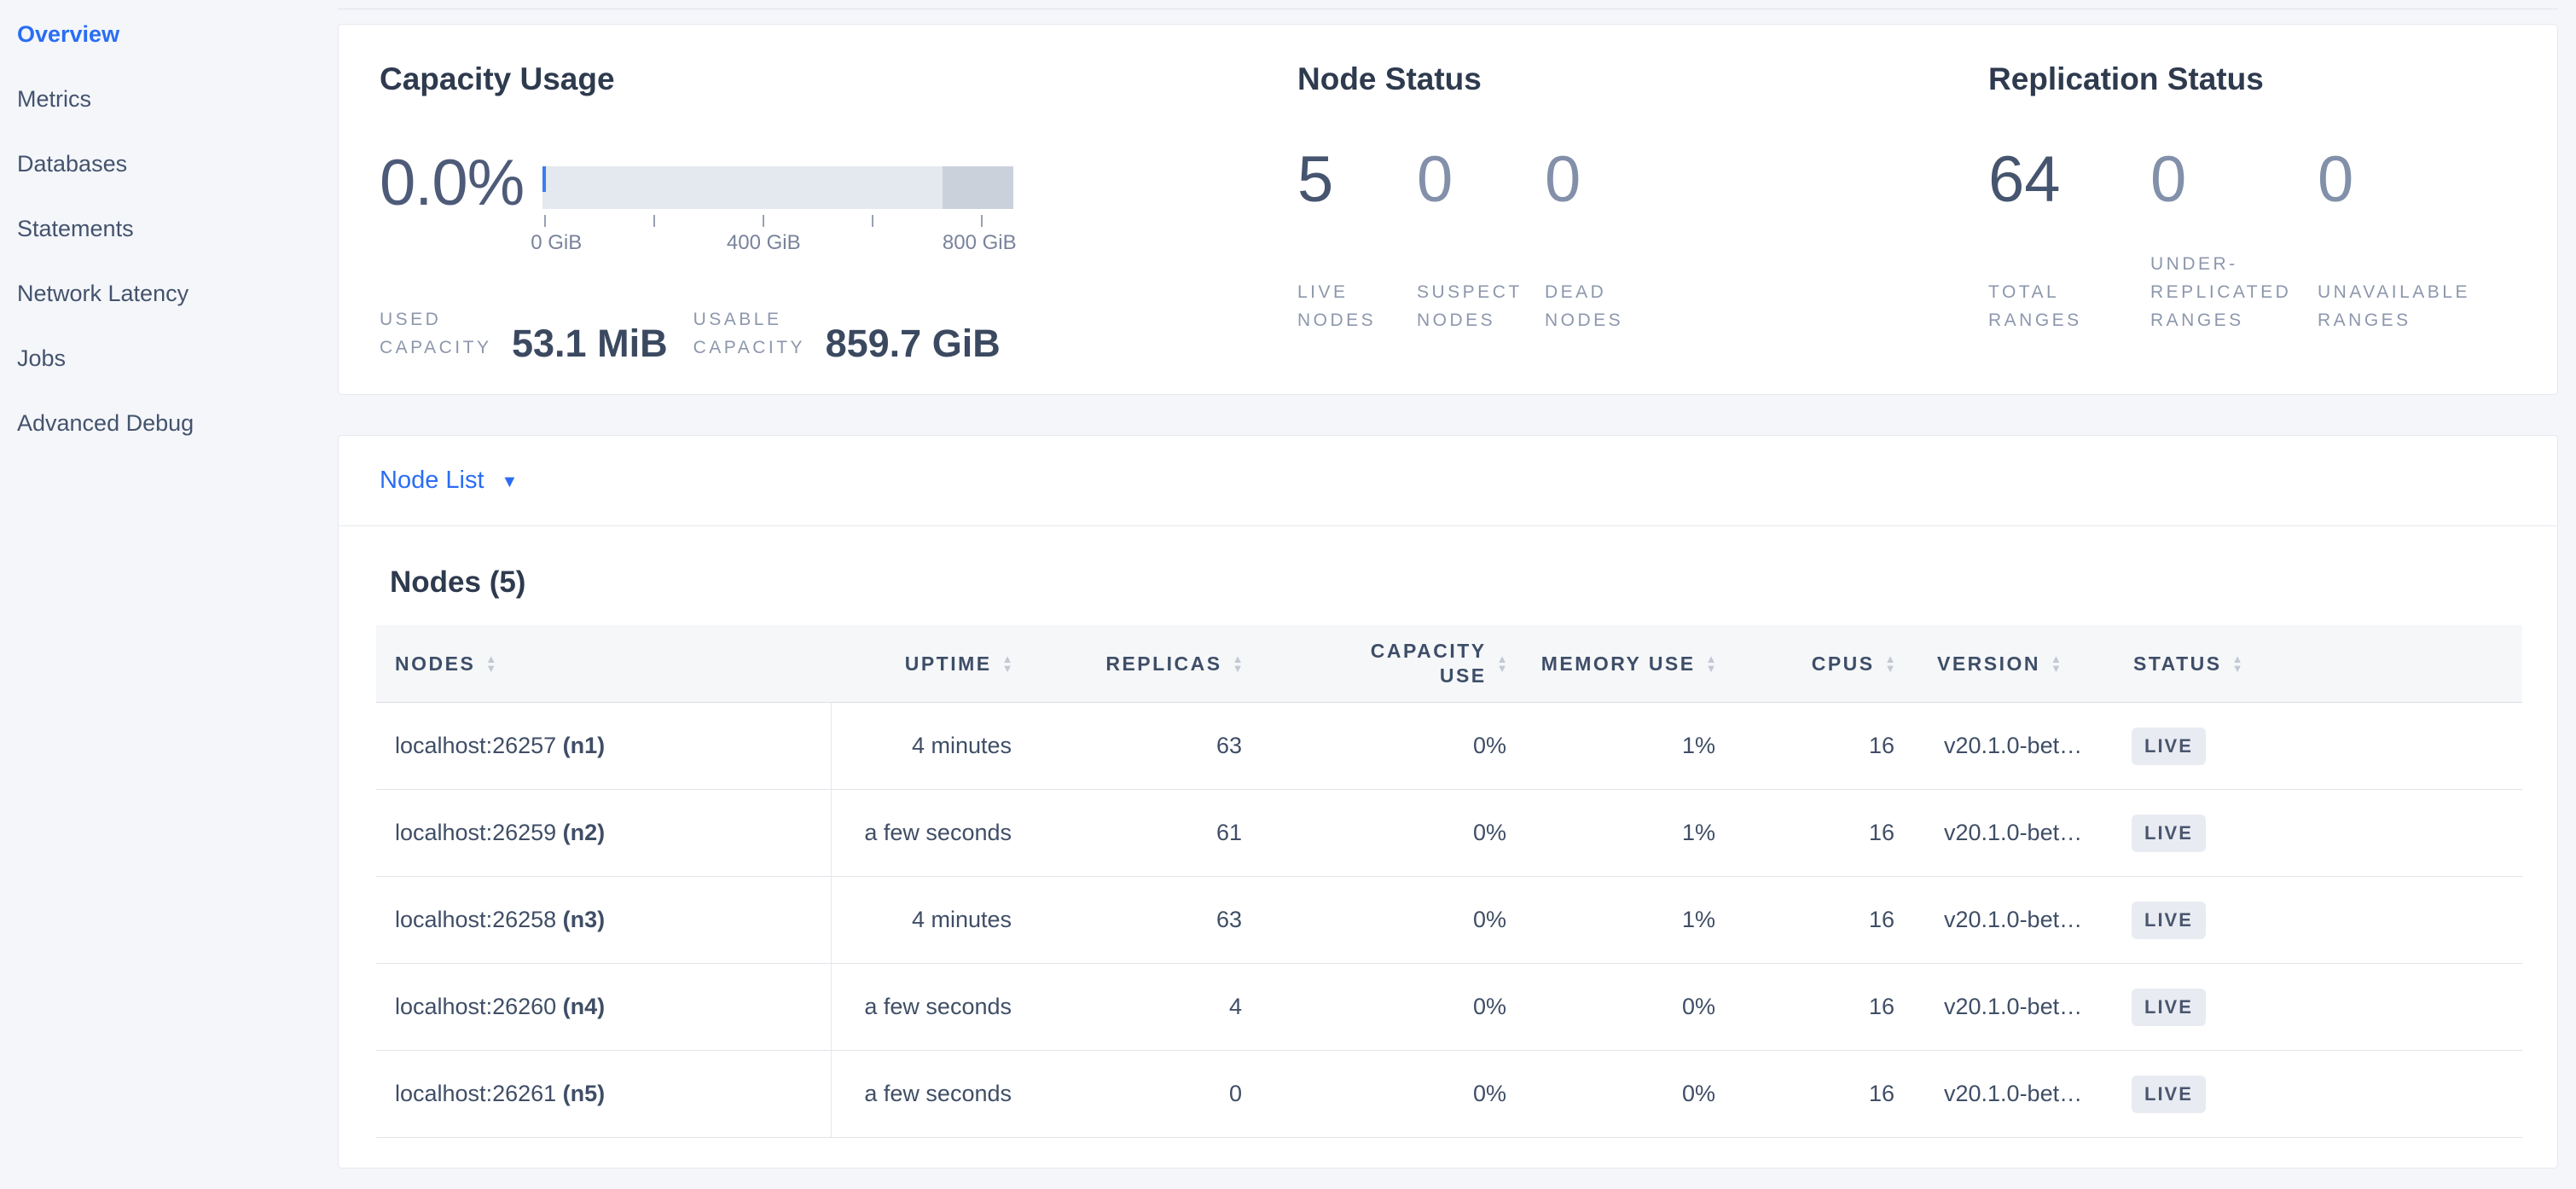 The height and width of the screenshot is (1189, 2576). Describe the element at coordinates (2217, 664) in the screenshot. I see `column-header-status: STATUS ▲ ▼` at that location.